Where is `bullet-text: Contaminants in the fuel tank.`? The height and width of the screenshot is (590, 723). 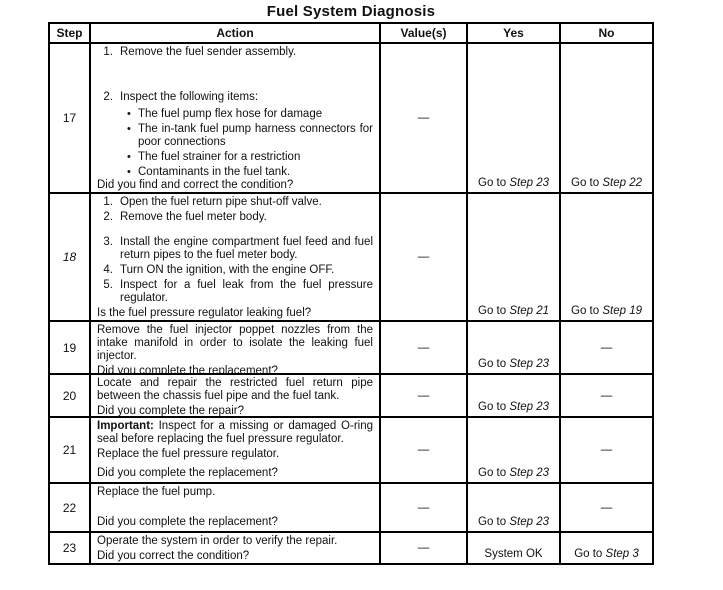
bullet-text: Contaminants in the fuel tank. is located at coordinates (214, 172).